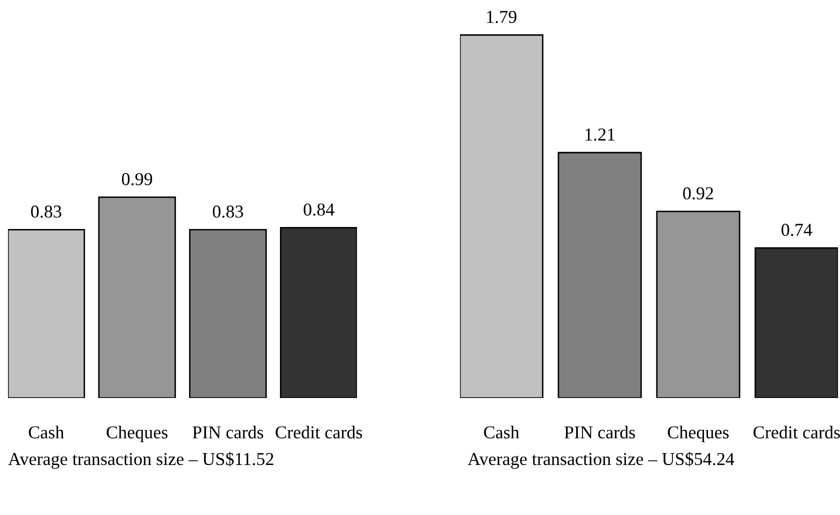 The width and height of the screenshot is (840, 515). I want to click on data-label: 0.92, so click(698, 193).